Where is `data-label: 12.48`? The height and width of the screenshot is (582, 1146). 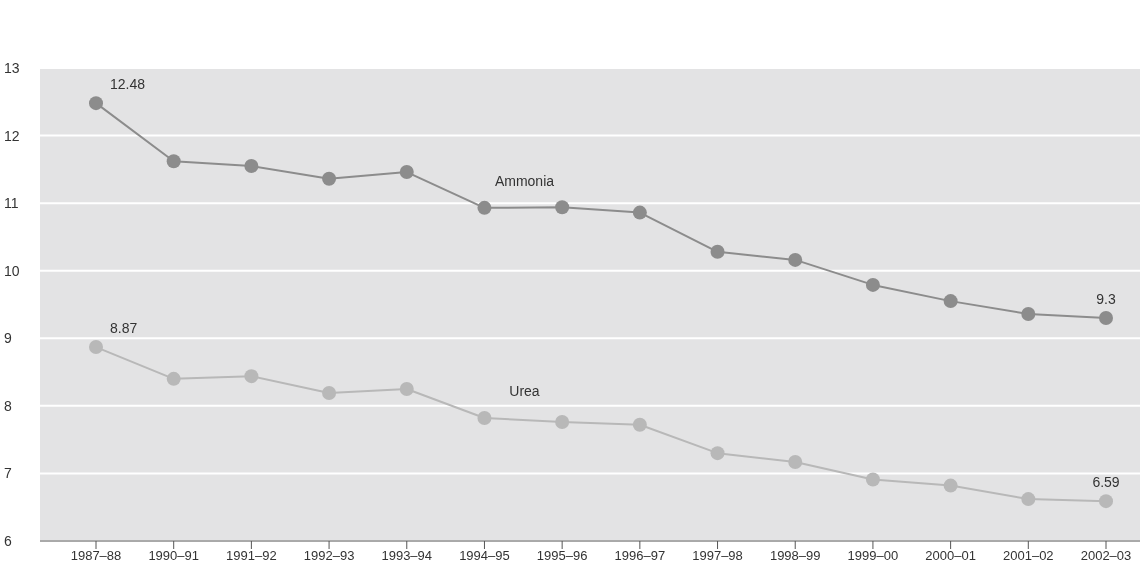
data-label: 12.48 is located at coordinates (128, 84).